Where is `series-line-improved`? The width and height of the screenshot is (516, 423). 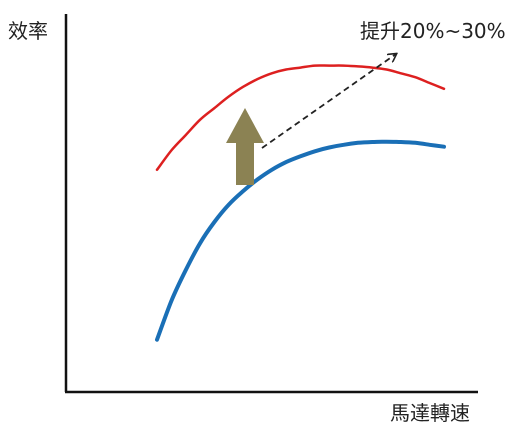 series-line-improved is located at coordinates (300, 118).